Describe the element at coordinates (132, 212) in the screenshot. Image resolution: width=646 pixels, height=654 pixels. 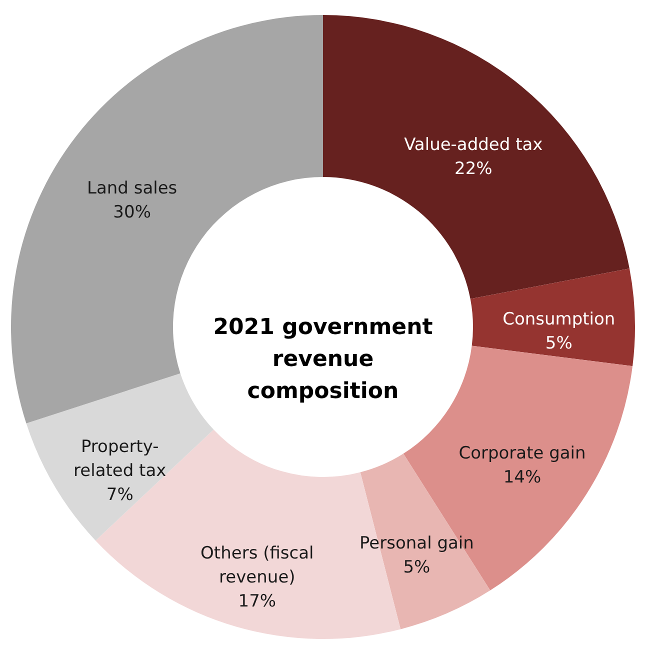
I see `data-label: 30%` at that location.